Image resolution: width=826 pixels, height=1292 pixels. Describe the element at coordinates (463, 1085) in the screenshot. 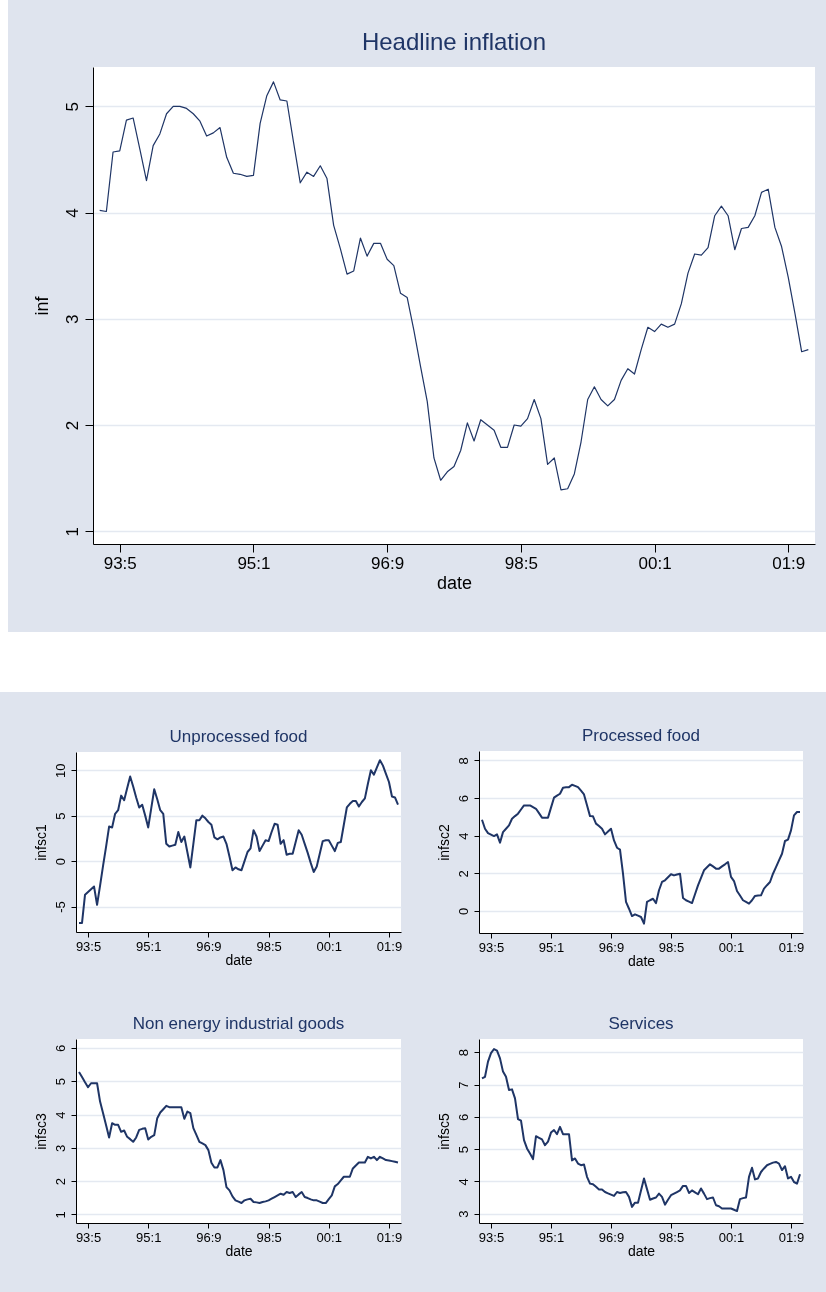

I see `y-tick-label: 7` at that location.